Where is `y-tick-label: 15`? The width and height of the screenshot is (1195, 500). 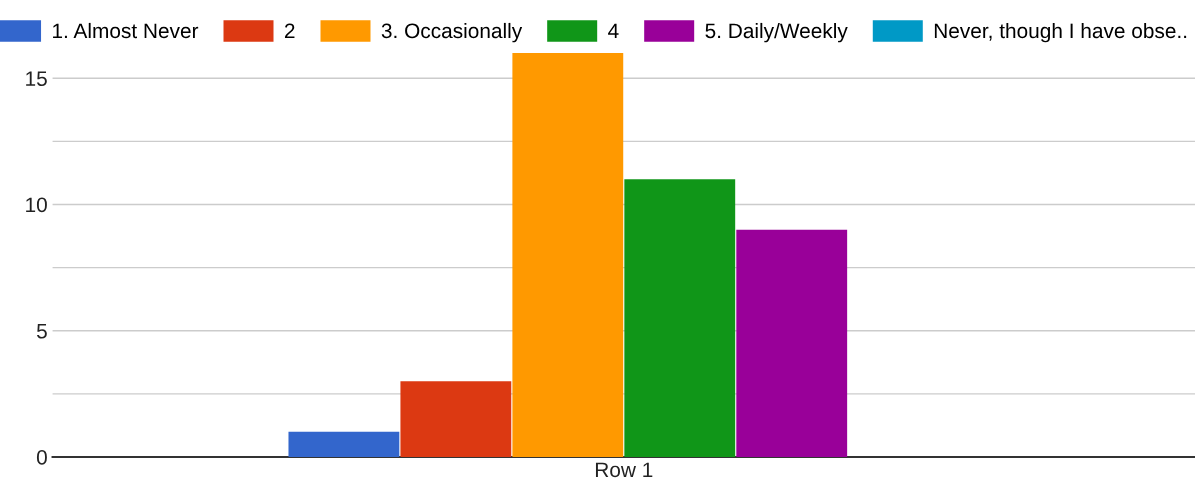
y-tick-label: 15 is located at coordinates (36, 78).